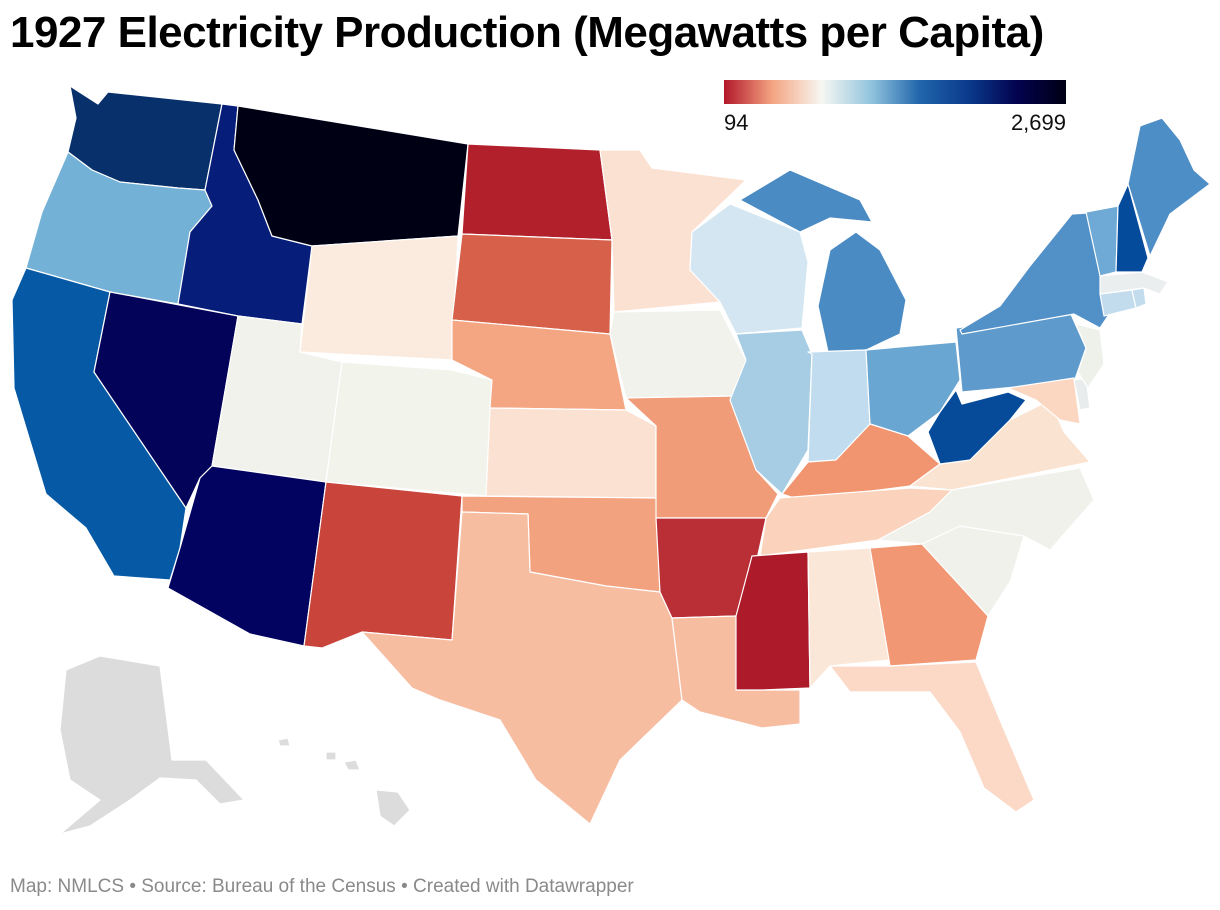 The width and height of the screenshot is (1220, 910). I want to click on state-WI, so click(749, 269).